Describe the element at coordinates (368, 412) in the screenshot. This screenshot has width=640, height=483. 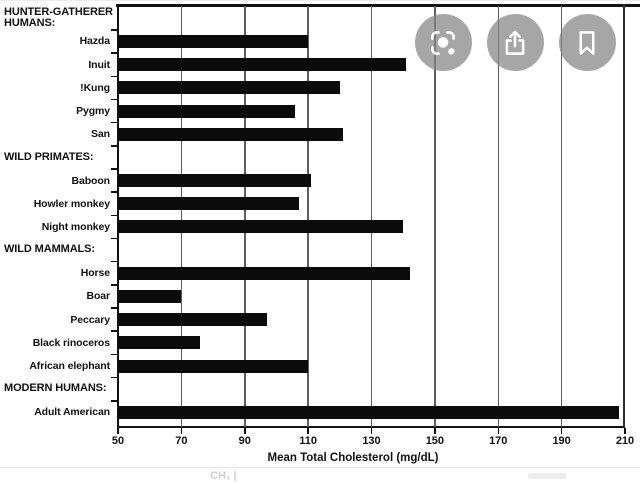
I see `bar-adult-american` at that location.